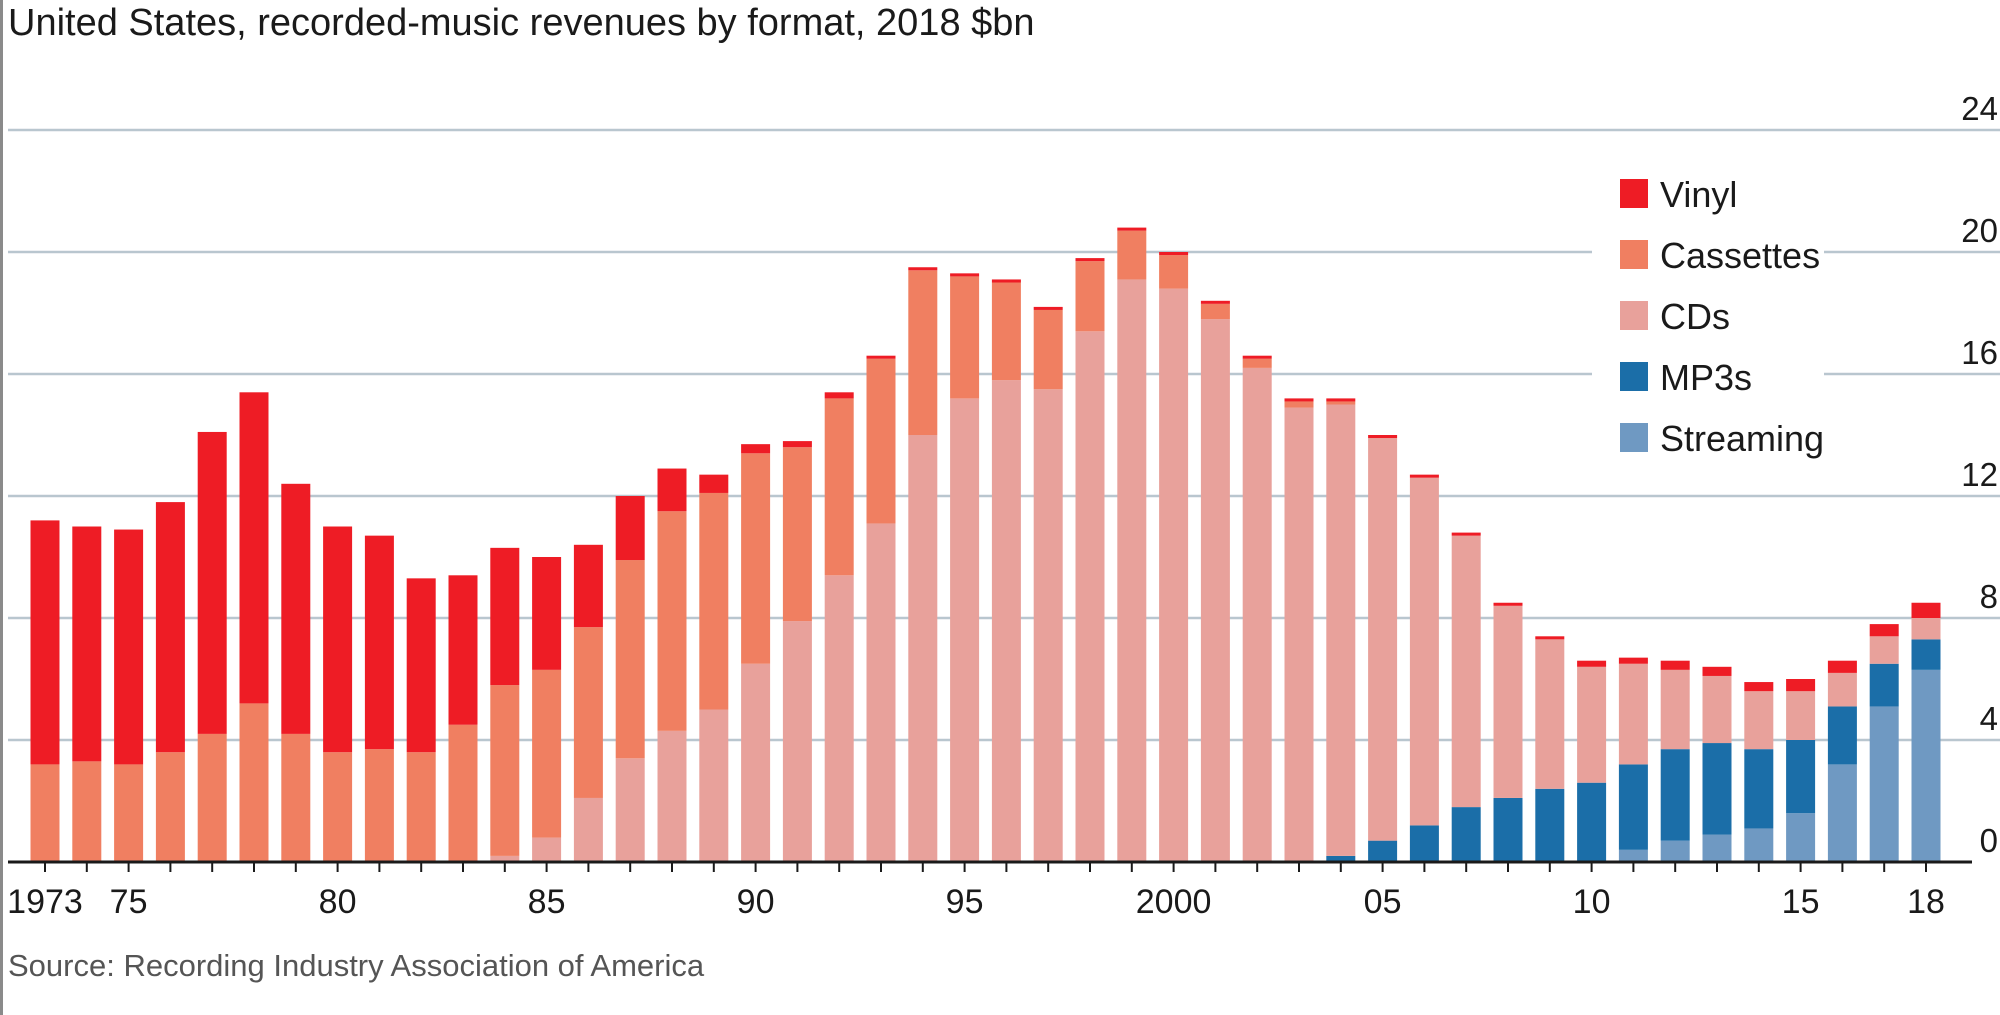 The width and height of the screenshot is (2000, 1015). What do you see at coordinates (1926, 902) in the screenshot?
I see `x-tick-label: 18` at bounding box center [1926, 902].